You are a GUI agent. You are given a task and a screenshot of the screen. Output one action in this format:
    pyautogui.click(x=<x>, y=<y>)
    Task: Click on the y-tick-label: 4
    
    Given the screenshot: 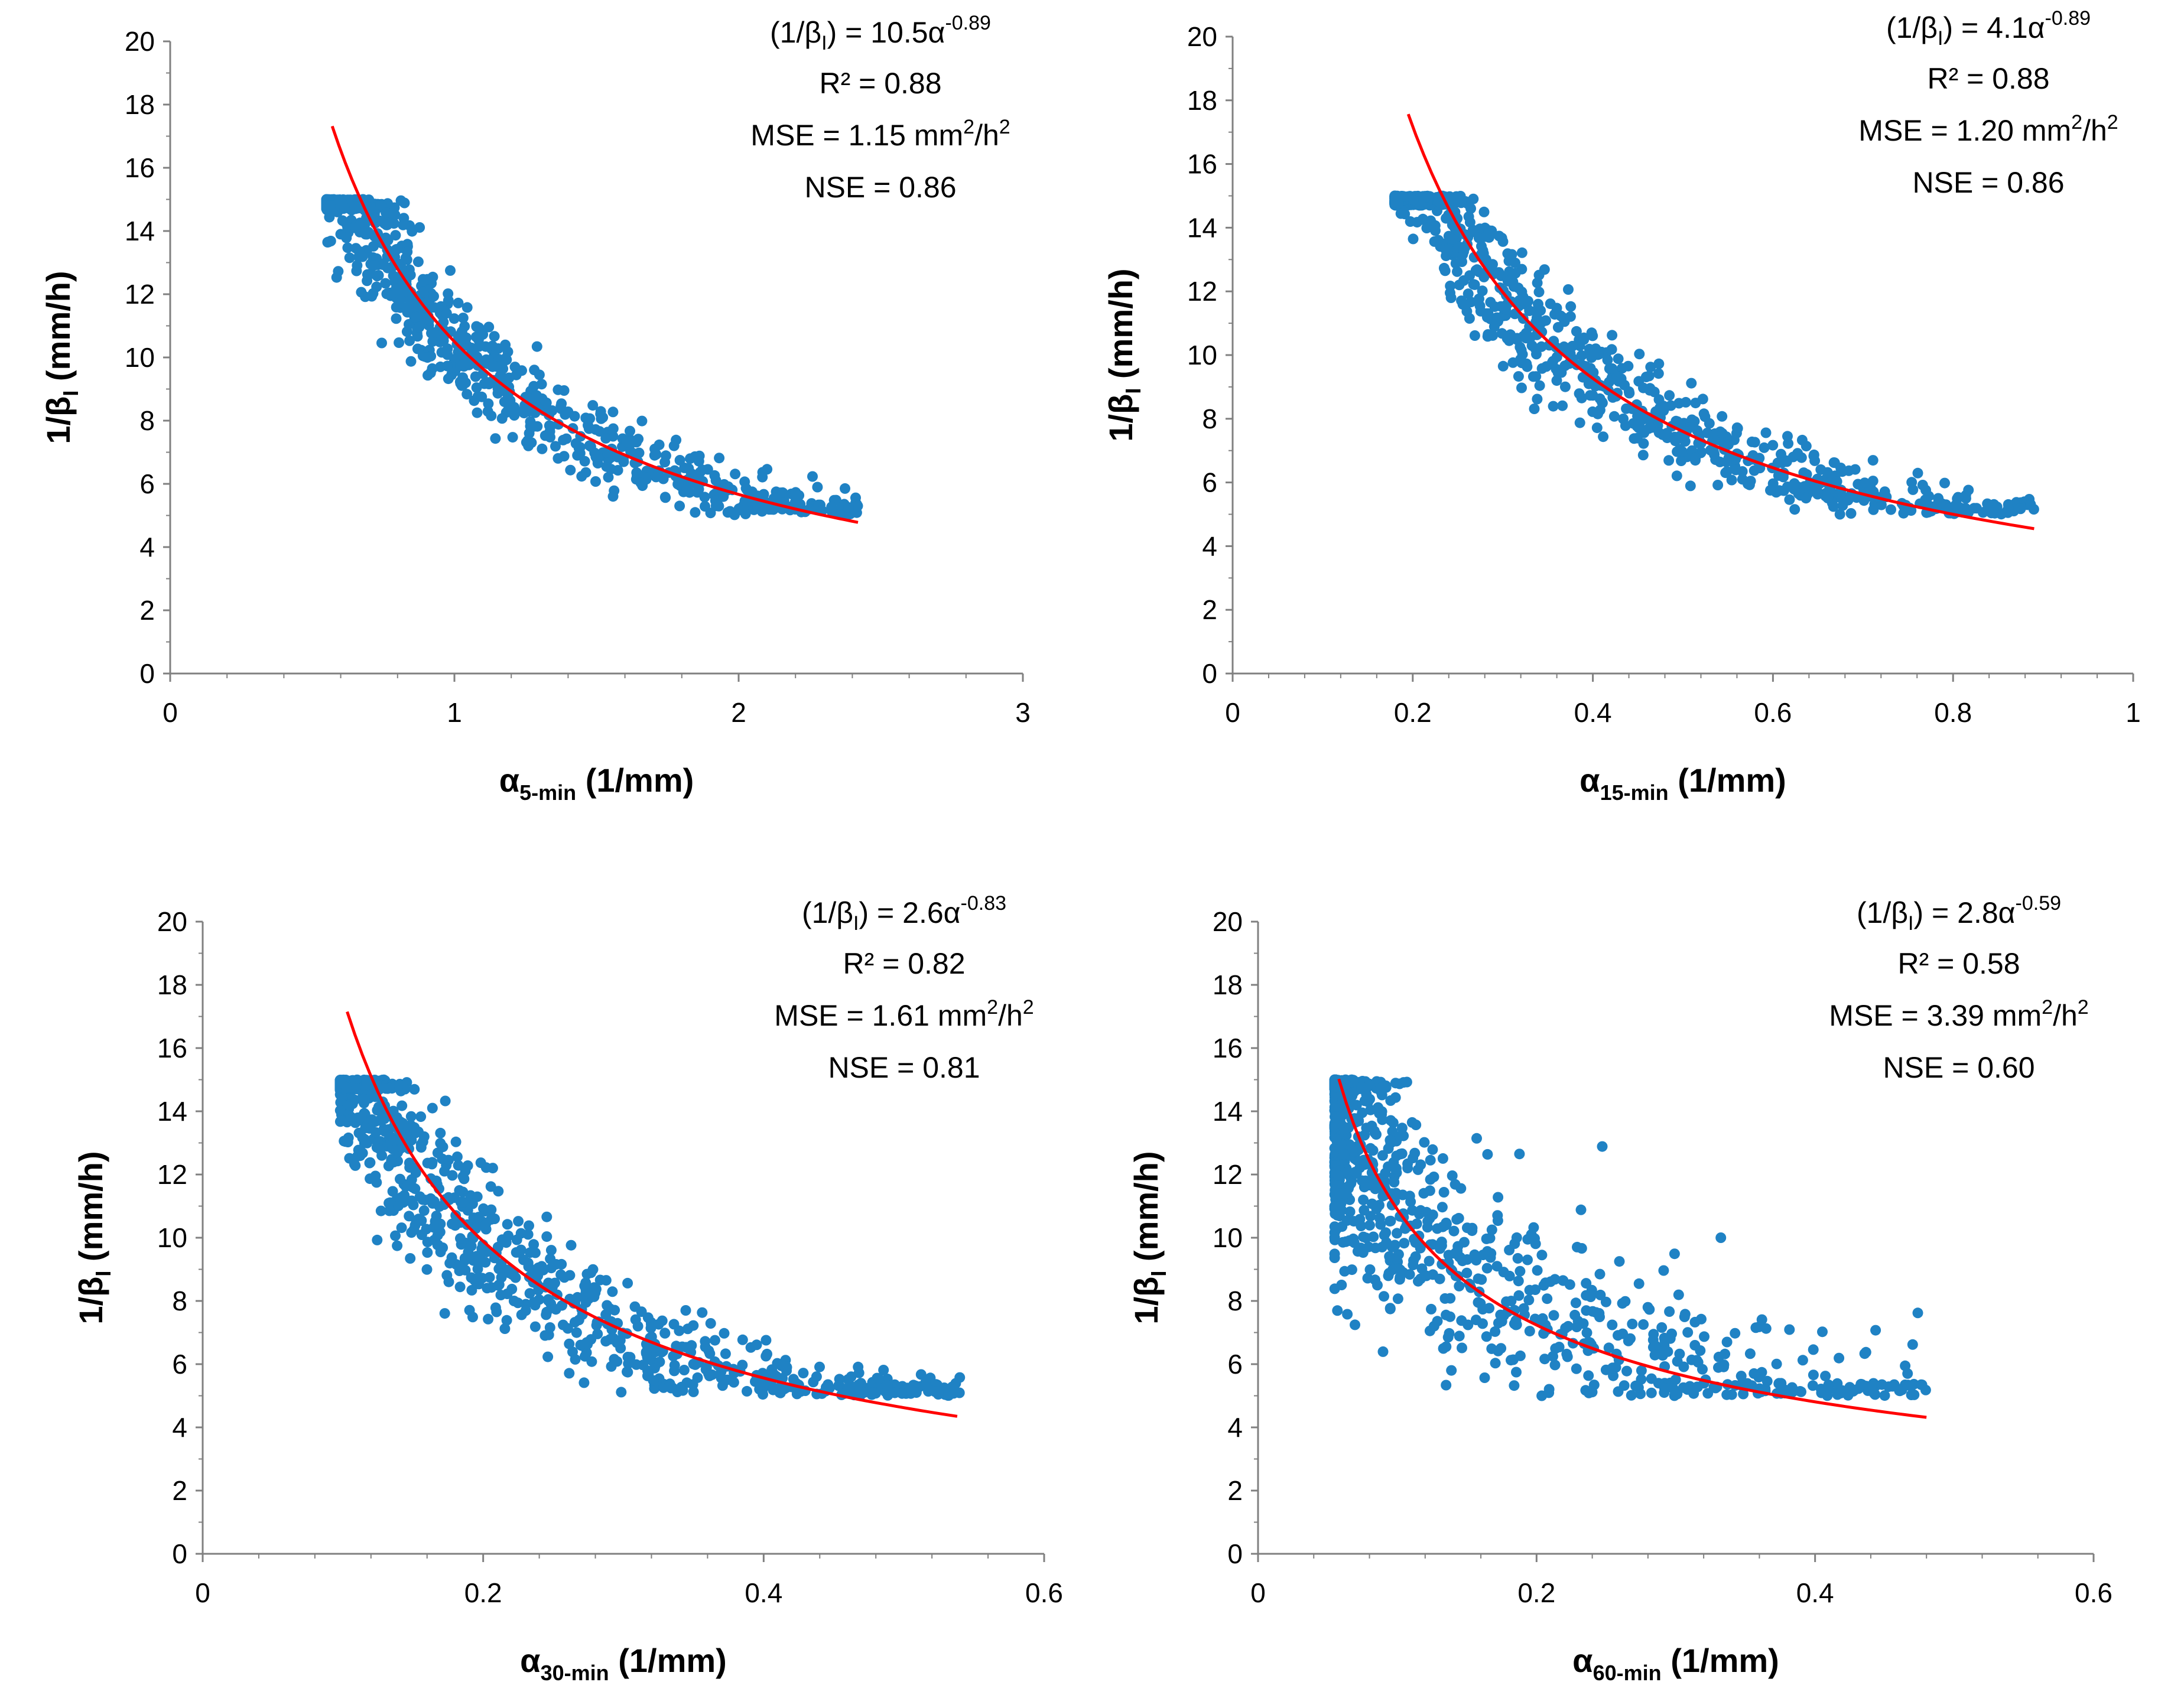 What is the action you would take?
    pyautogui.click(x=1209, y=546)
    